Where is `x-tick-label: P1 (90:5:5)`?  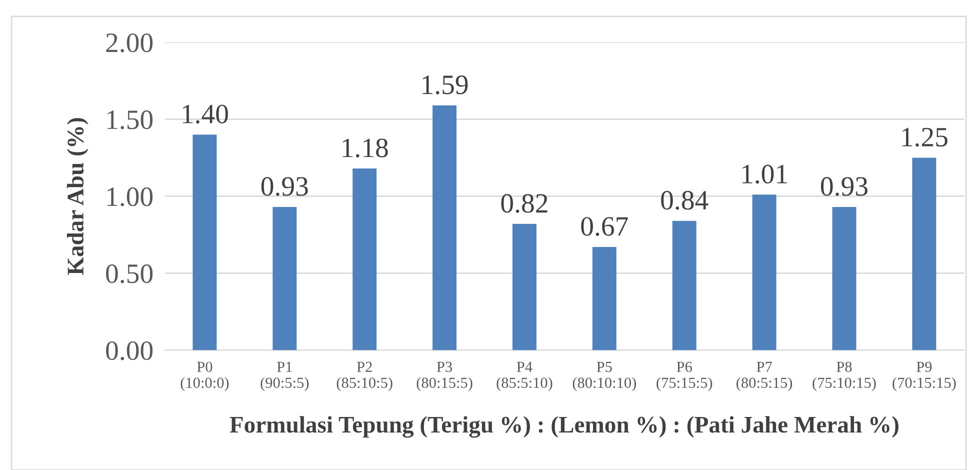
x-tick-label: P1 (90:5:5) is located at coordinates (284, 377).